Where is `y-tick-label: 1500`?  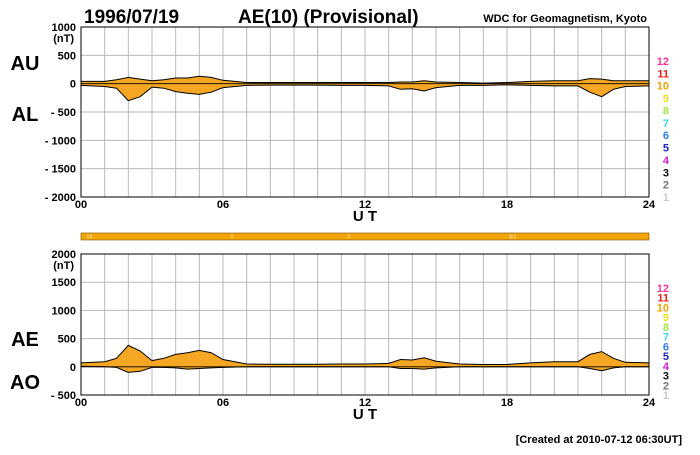
y-tick-label: 1500 is located at coordinates (64, 283).